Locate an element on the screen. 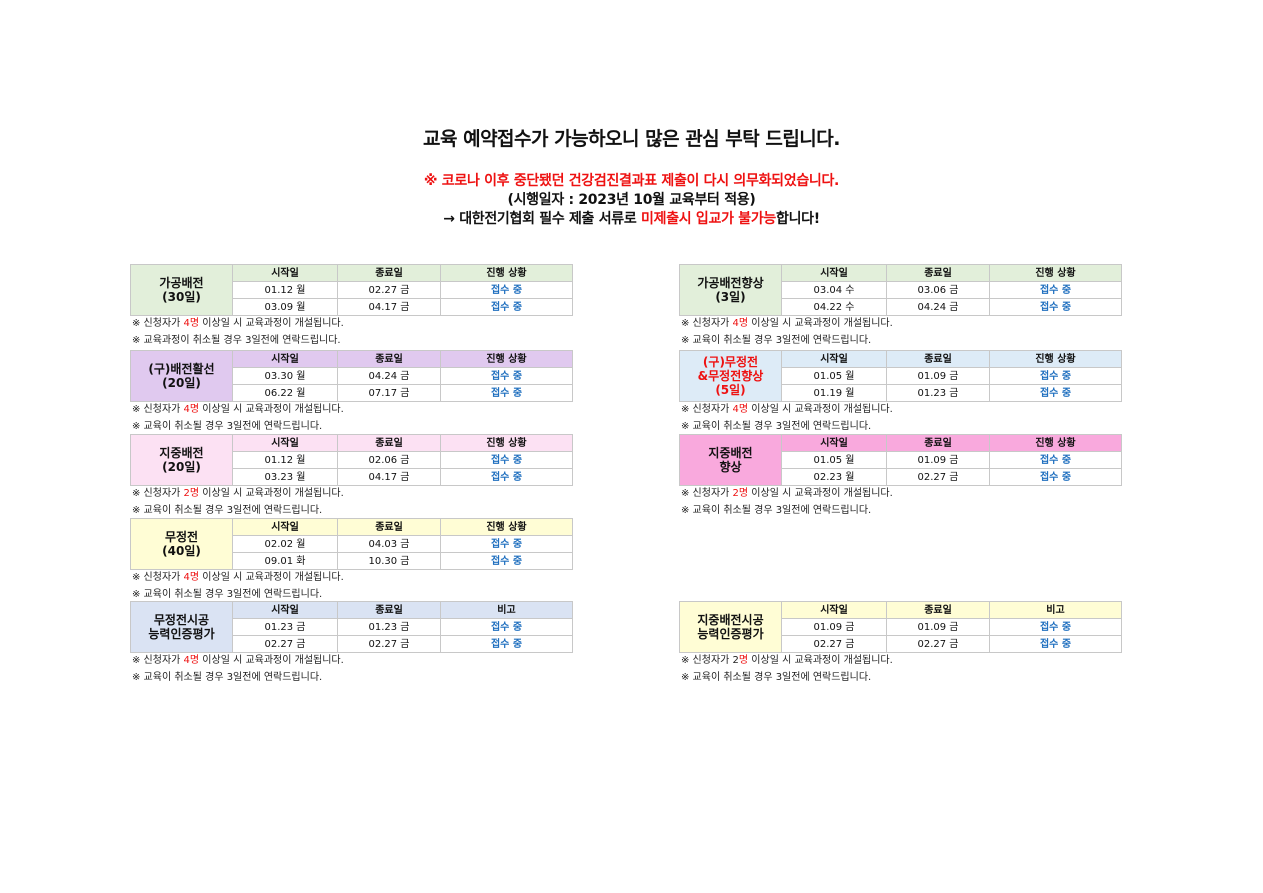 This screenshot has width=1263, height=893. table-row: 06.22 월 07.17 금 접수 중 is located at coordinates (352, 393).